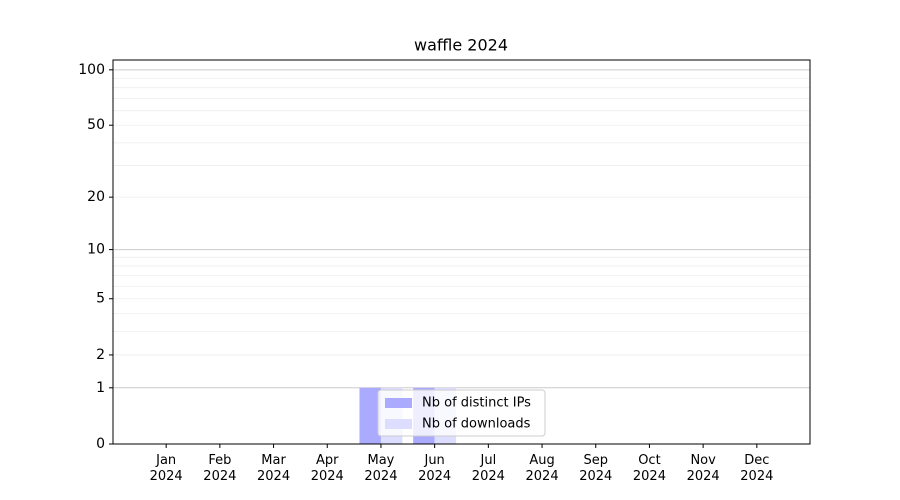 Image resolution: width=900 pixels, height=500 pixels. What do you see at coordinates (703, 468) in the screenshot?
I see `x-tick-label: Nov 2024` at bounding box center [703, 468].